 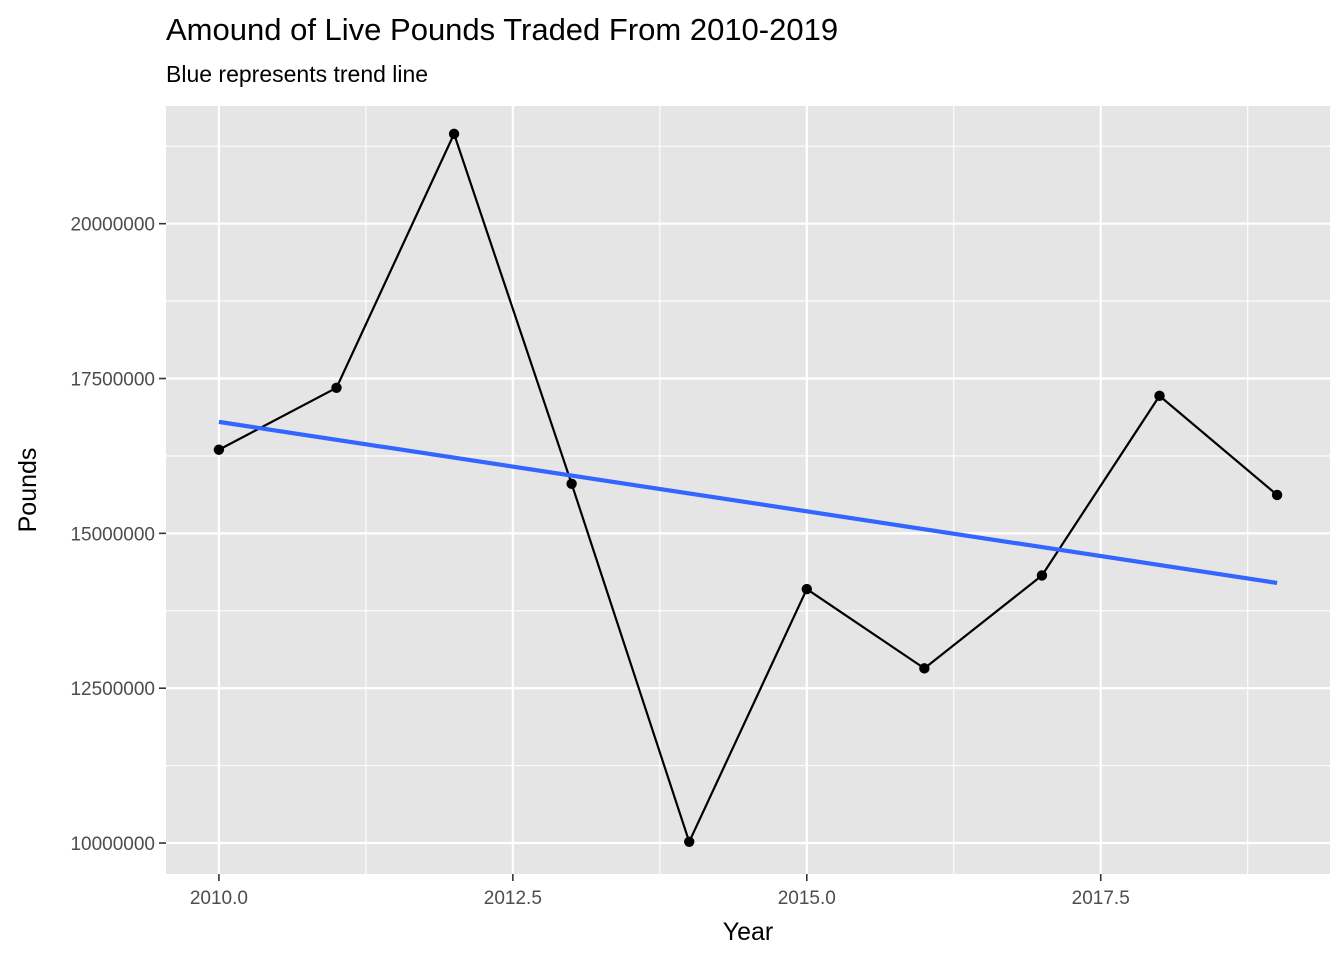 I want to click on y-tick-label: 15000000, so click(x=112, y=534).